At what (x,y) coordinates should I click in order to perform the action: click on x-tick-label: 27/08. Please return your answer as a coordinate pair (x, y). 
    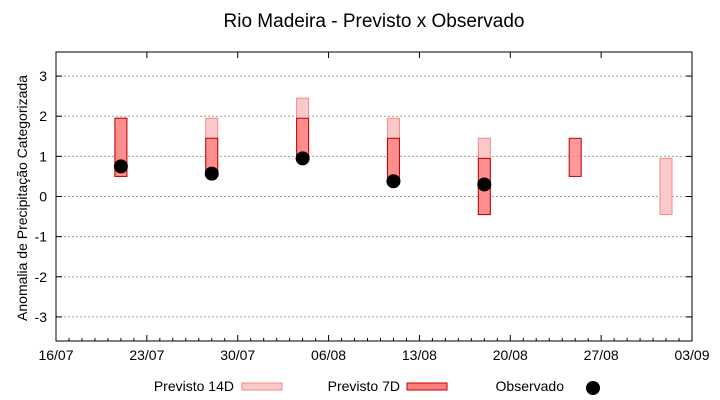
    Looking at the image, I should click on (601, 355).